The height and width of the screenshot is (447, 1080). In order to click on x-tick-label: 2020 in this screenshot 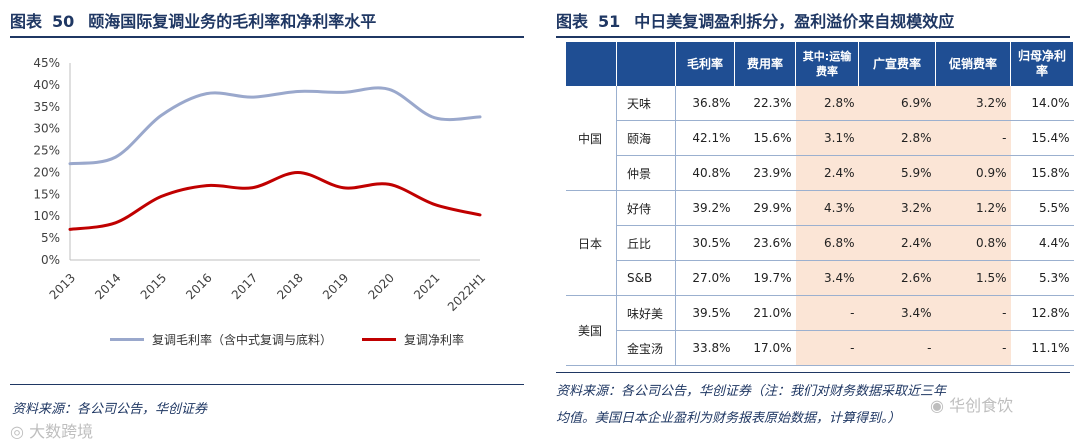, I will do `click(381, 286)`.